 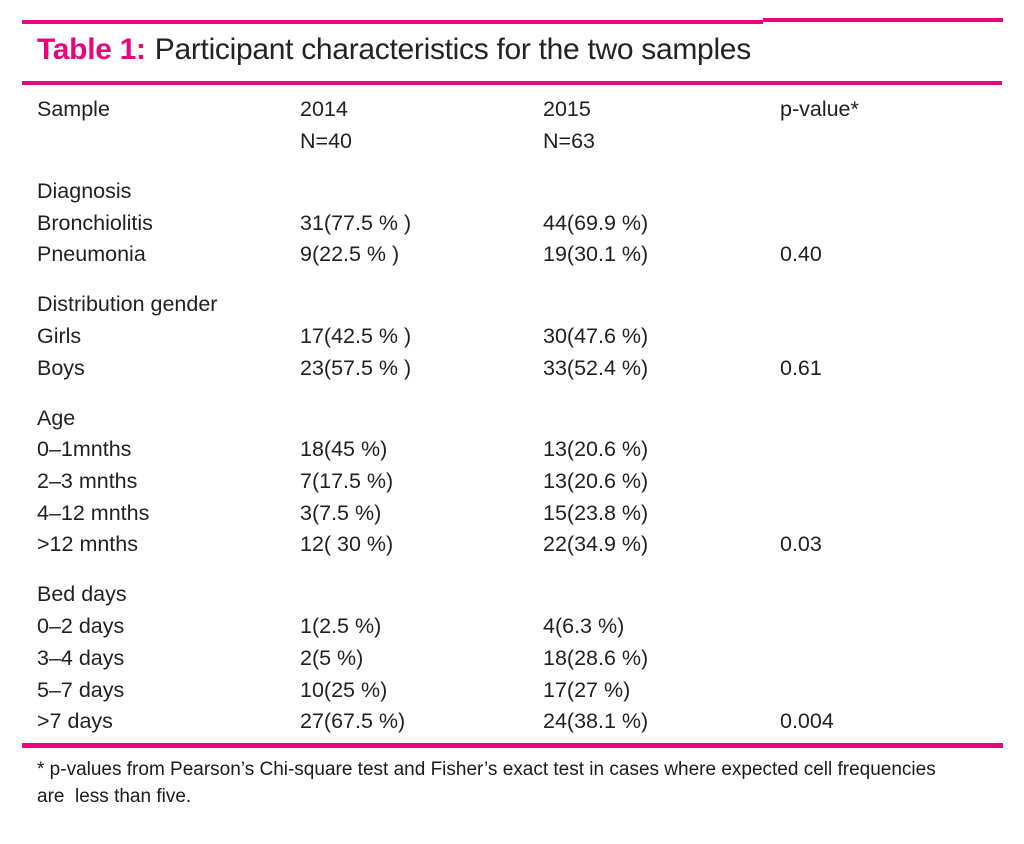 I want to click on table-subheader-row: N=40 N=63, so click(x=525, y=142).